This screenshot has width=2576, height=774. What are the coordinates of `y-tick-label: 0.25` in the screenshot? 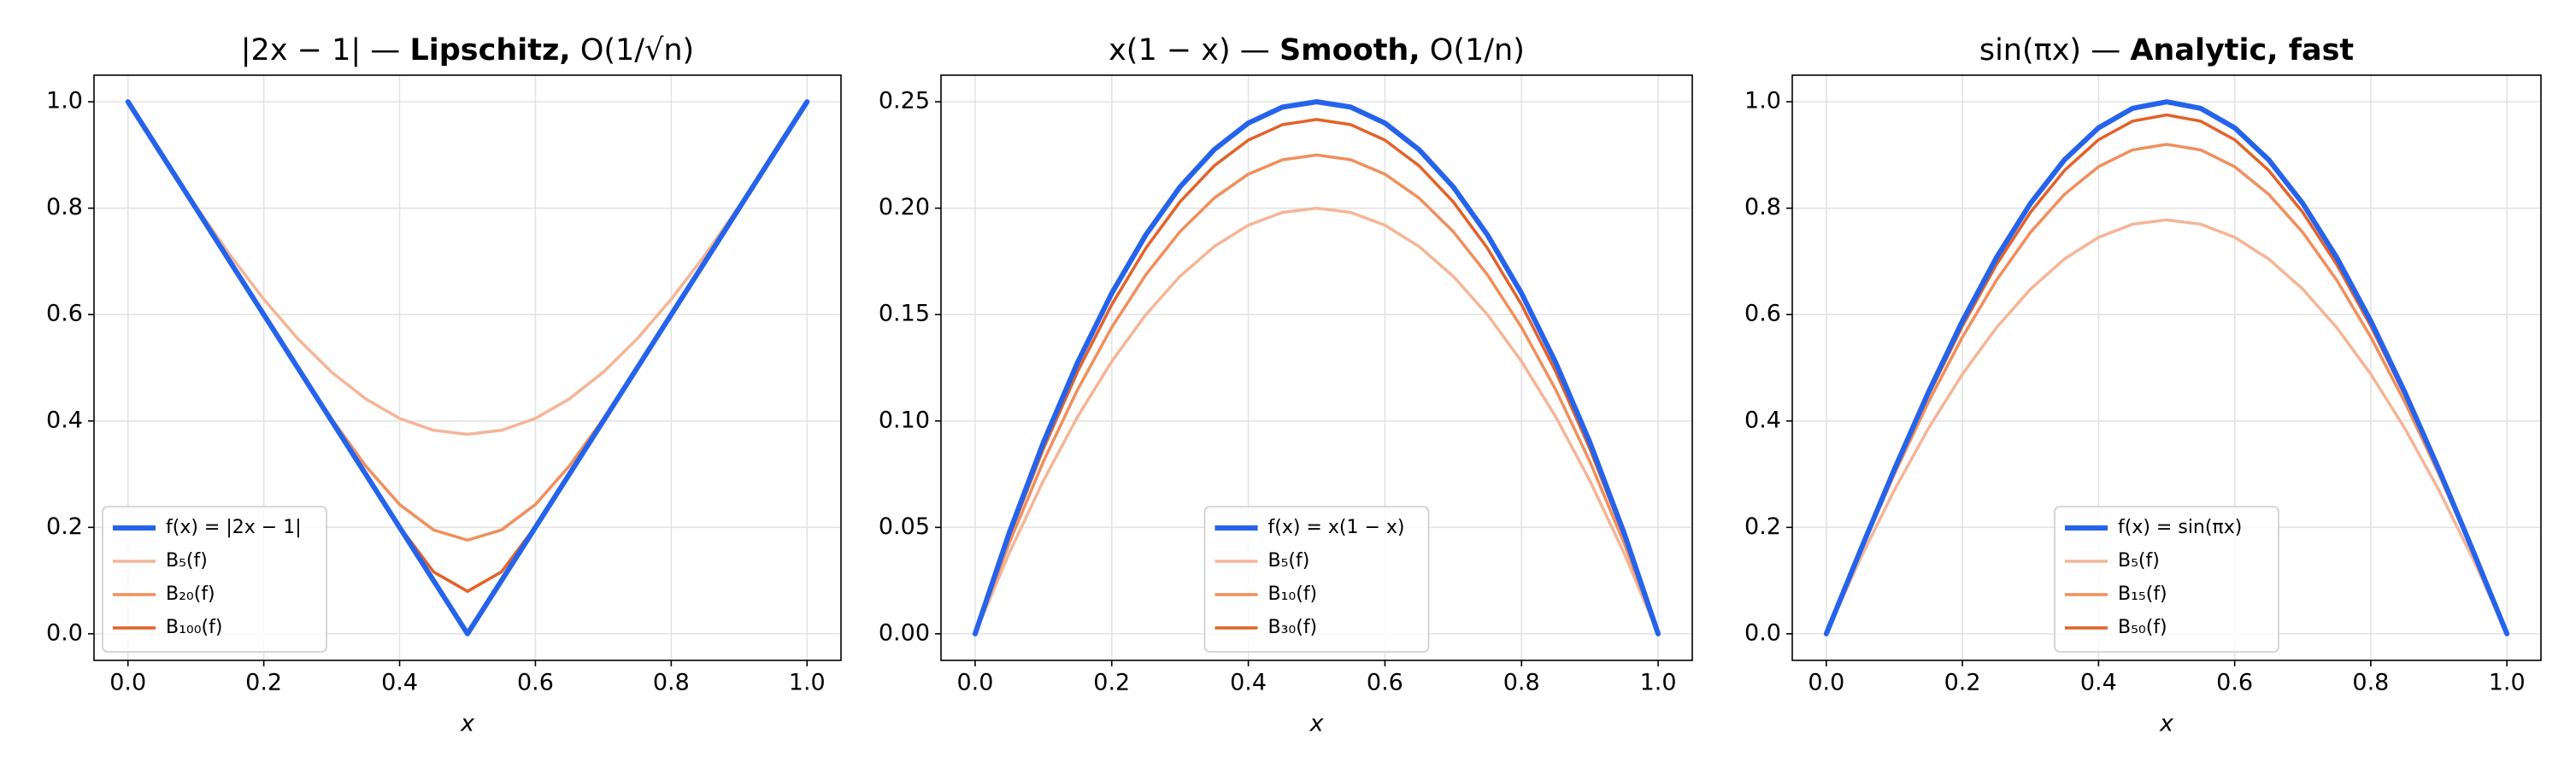 It's located at (904, 101).